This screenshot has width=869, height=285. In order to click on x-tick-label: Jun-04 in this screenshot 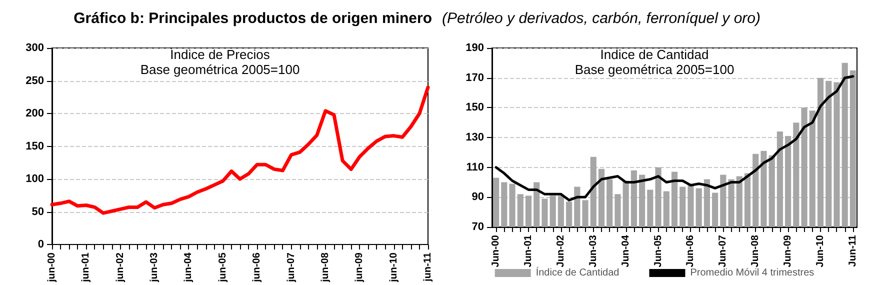, I will do `click(626, 251)`.